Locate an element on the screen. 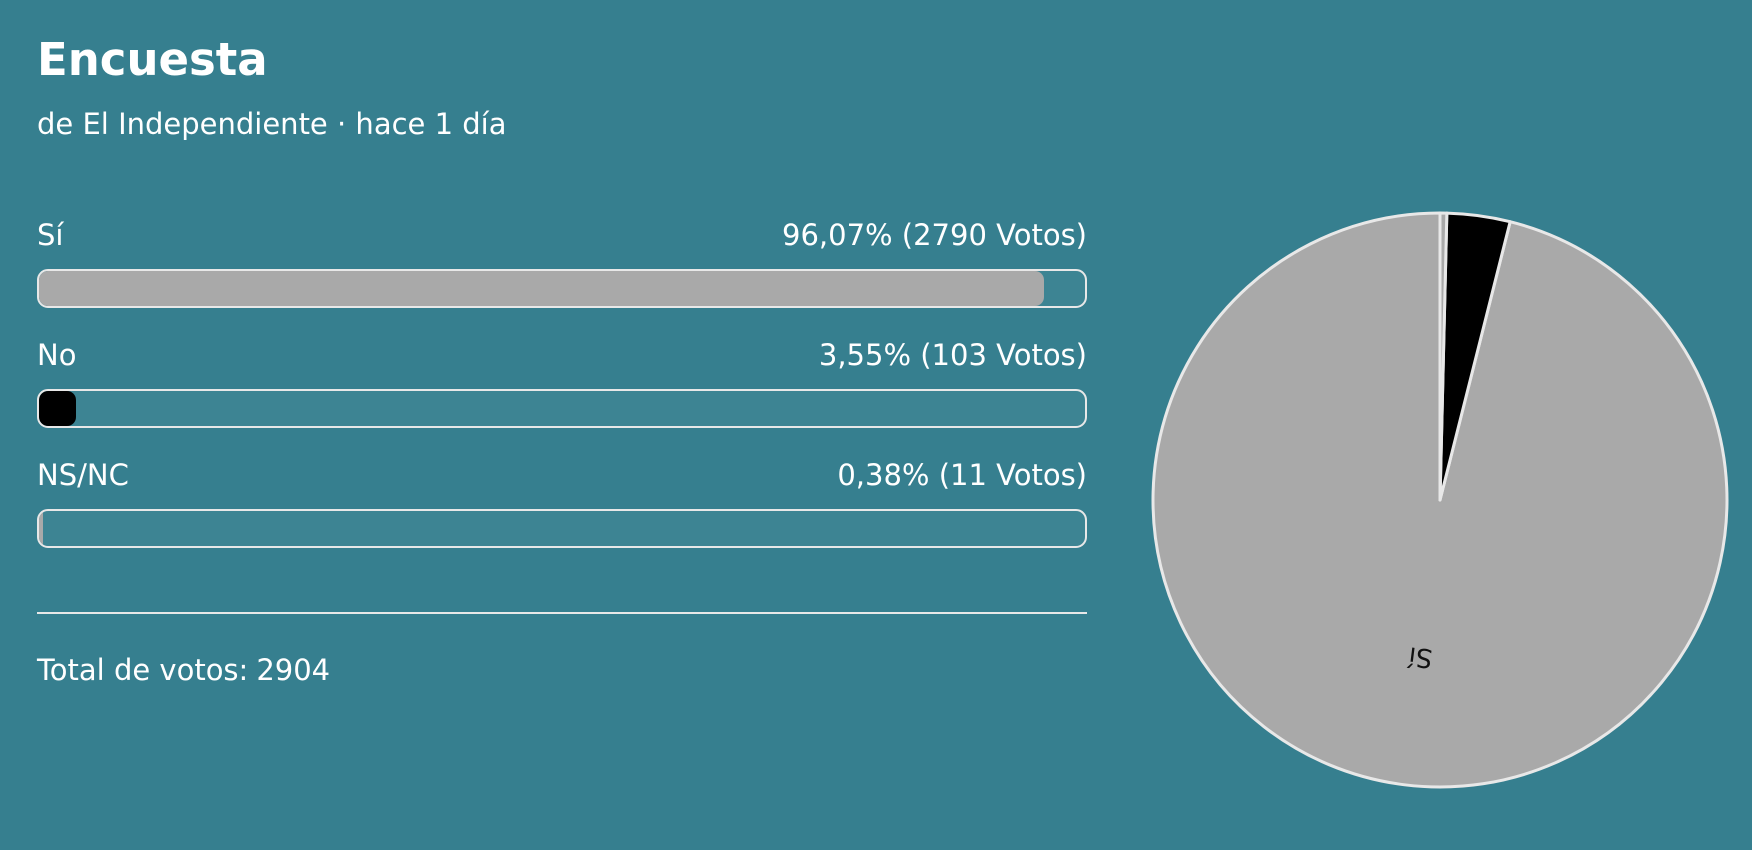  divider is located at coordinates (562, 613).